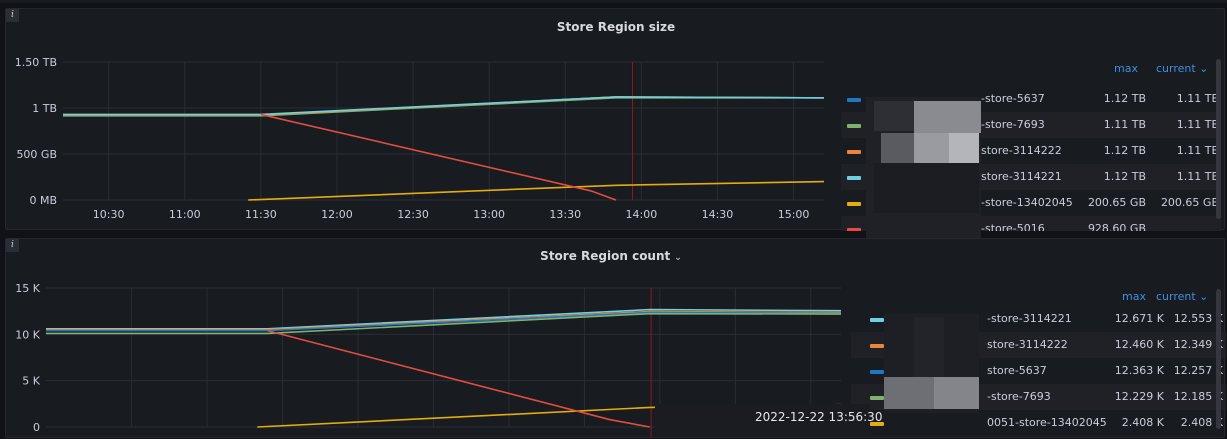 The height and width of the screenshot is (439, 1227). What do you see at coordinates (36, 62) in the screenshot?
I see `y-tick-label: 1.50 TB` at bounding box center [36, 62].